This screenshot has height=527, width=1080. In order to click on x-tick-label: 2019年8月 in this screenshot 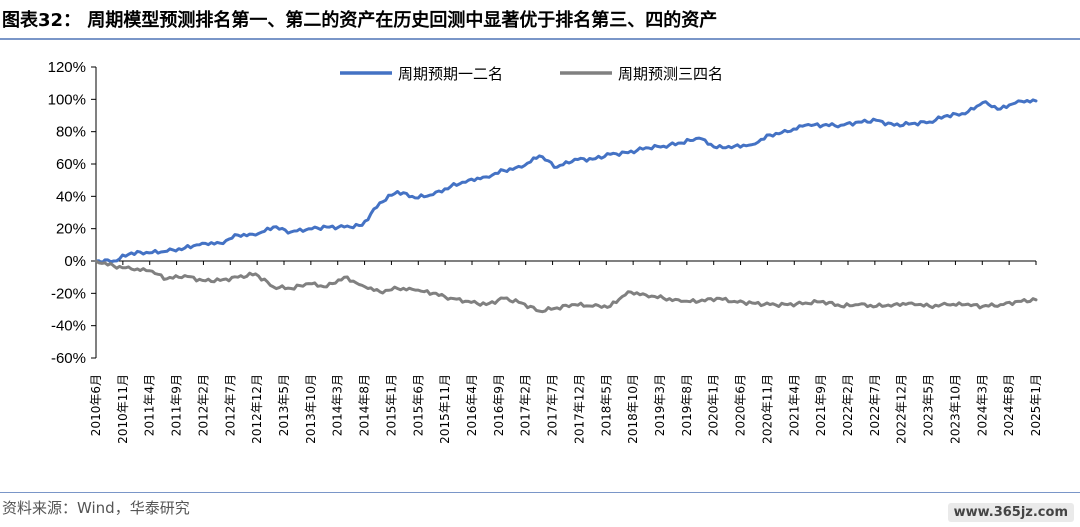, I will do `click(687, 405)`.